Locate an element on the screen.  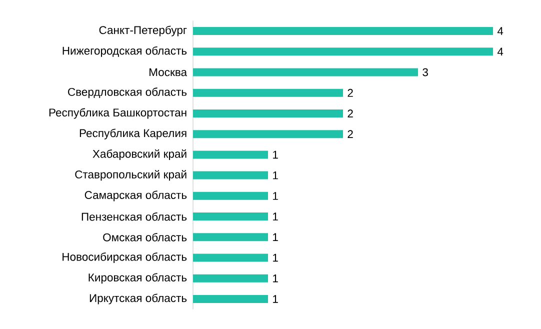
y-tick-label: Санкт-Петербург is located at coordinates (143, 31).